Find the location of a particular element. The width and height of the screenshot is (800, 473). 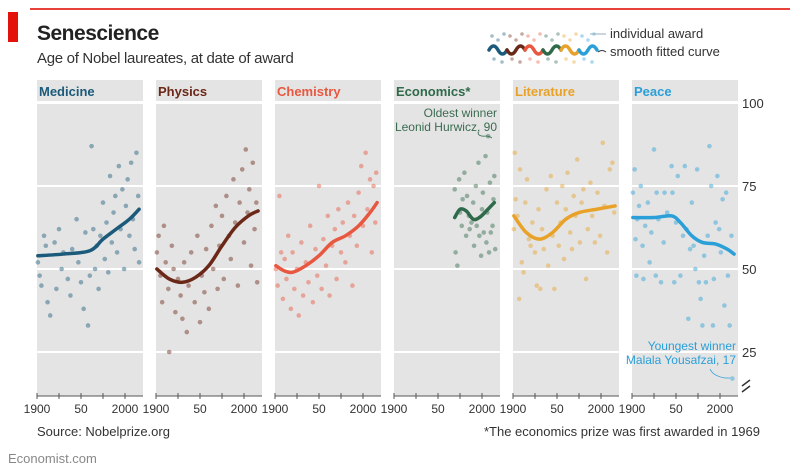

y-tick-label: 50 is located at coordinates (749, 269).